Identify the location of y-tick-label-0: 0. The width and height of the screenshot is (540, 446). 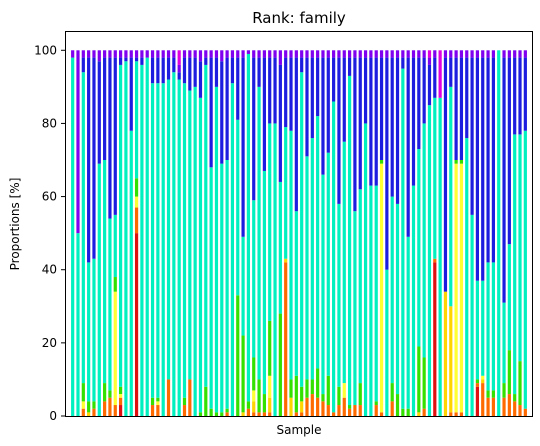
(53, 416).